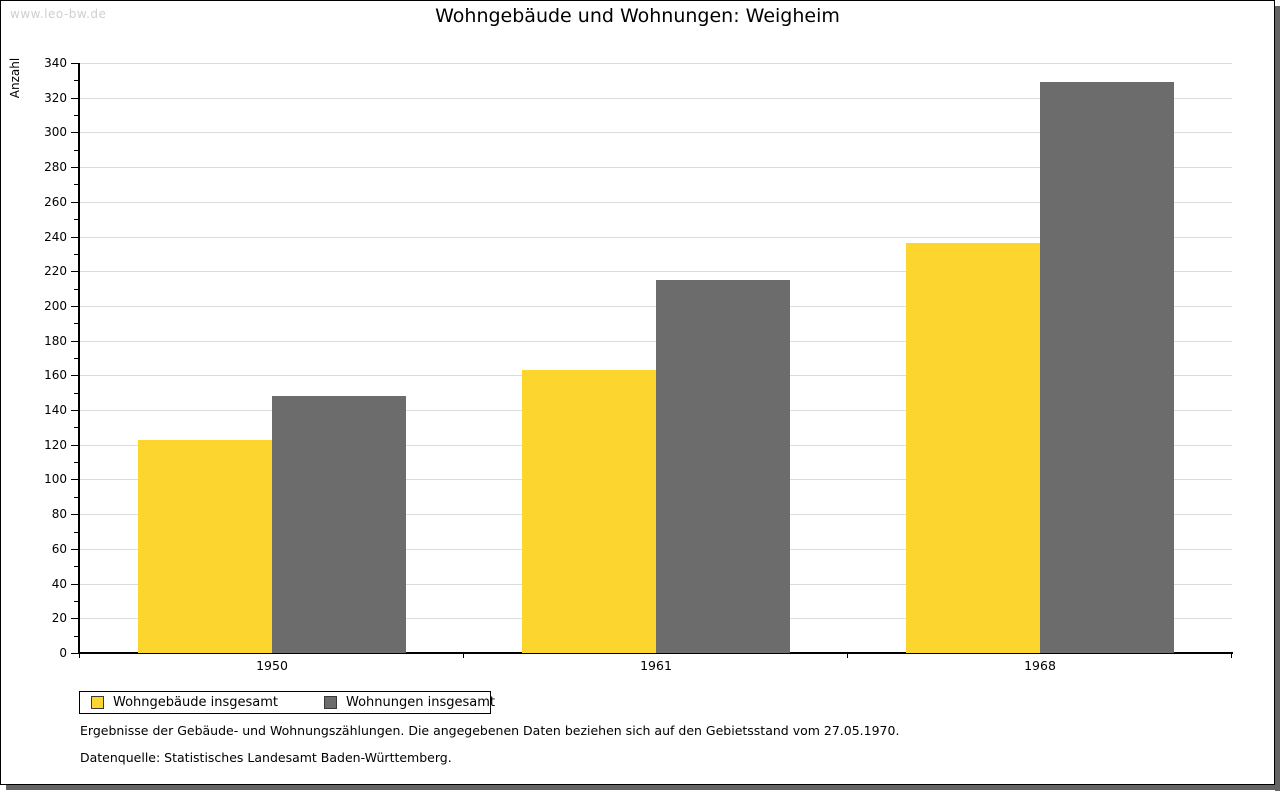 This screenshot has width=1280, height=791. What do you see at coordinates (55, 132) in the screenshot?
I see `y-tick-label: 300` at bounding box center [55, 132].